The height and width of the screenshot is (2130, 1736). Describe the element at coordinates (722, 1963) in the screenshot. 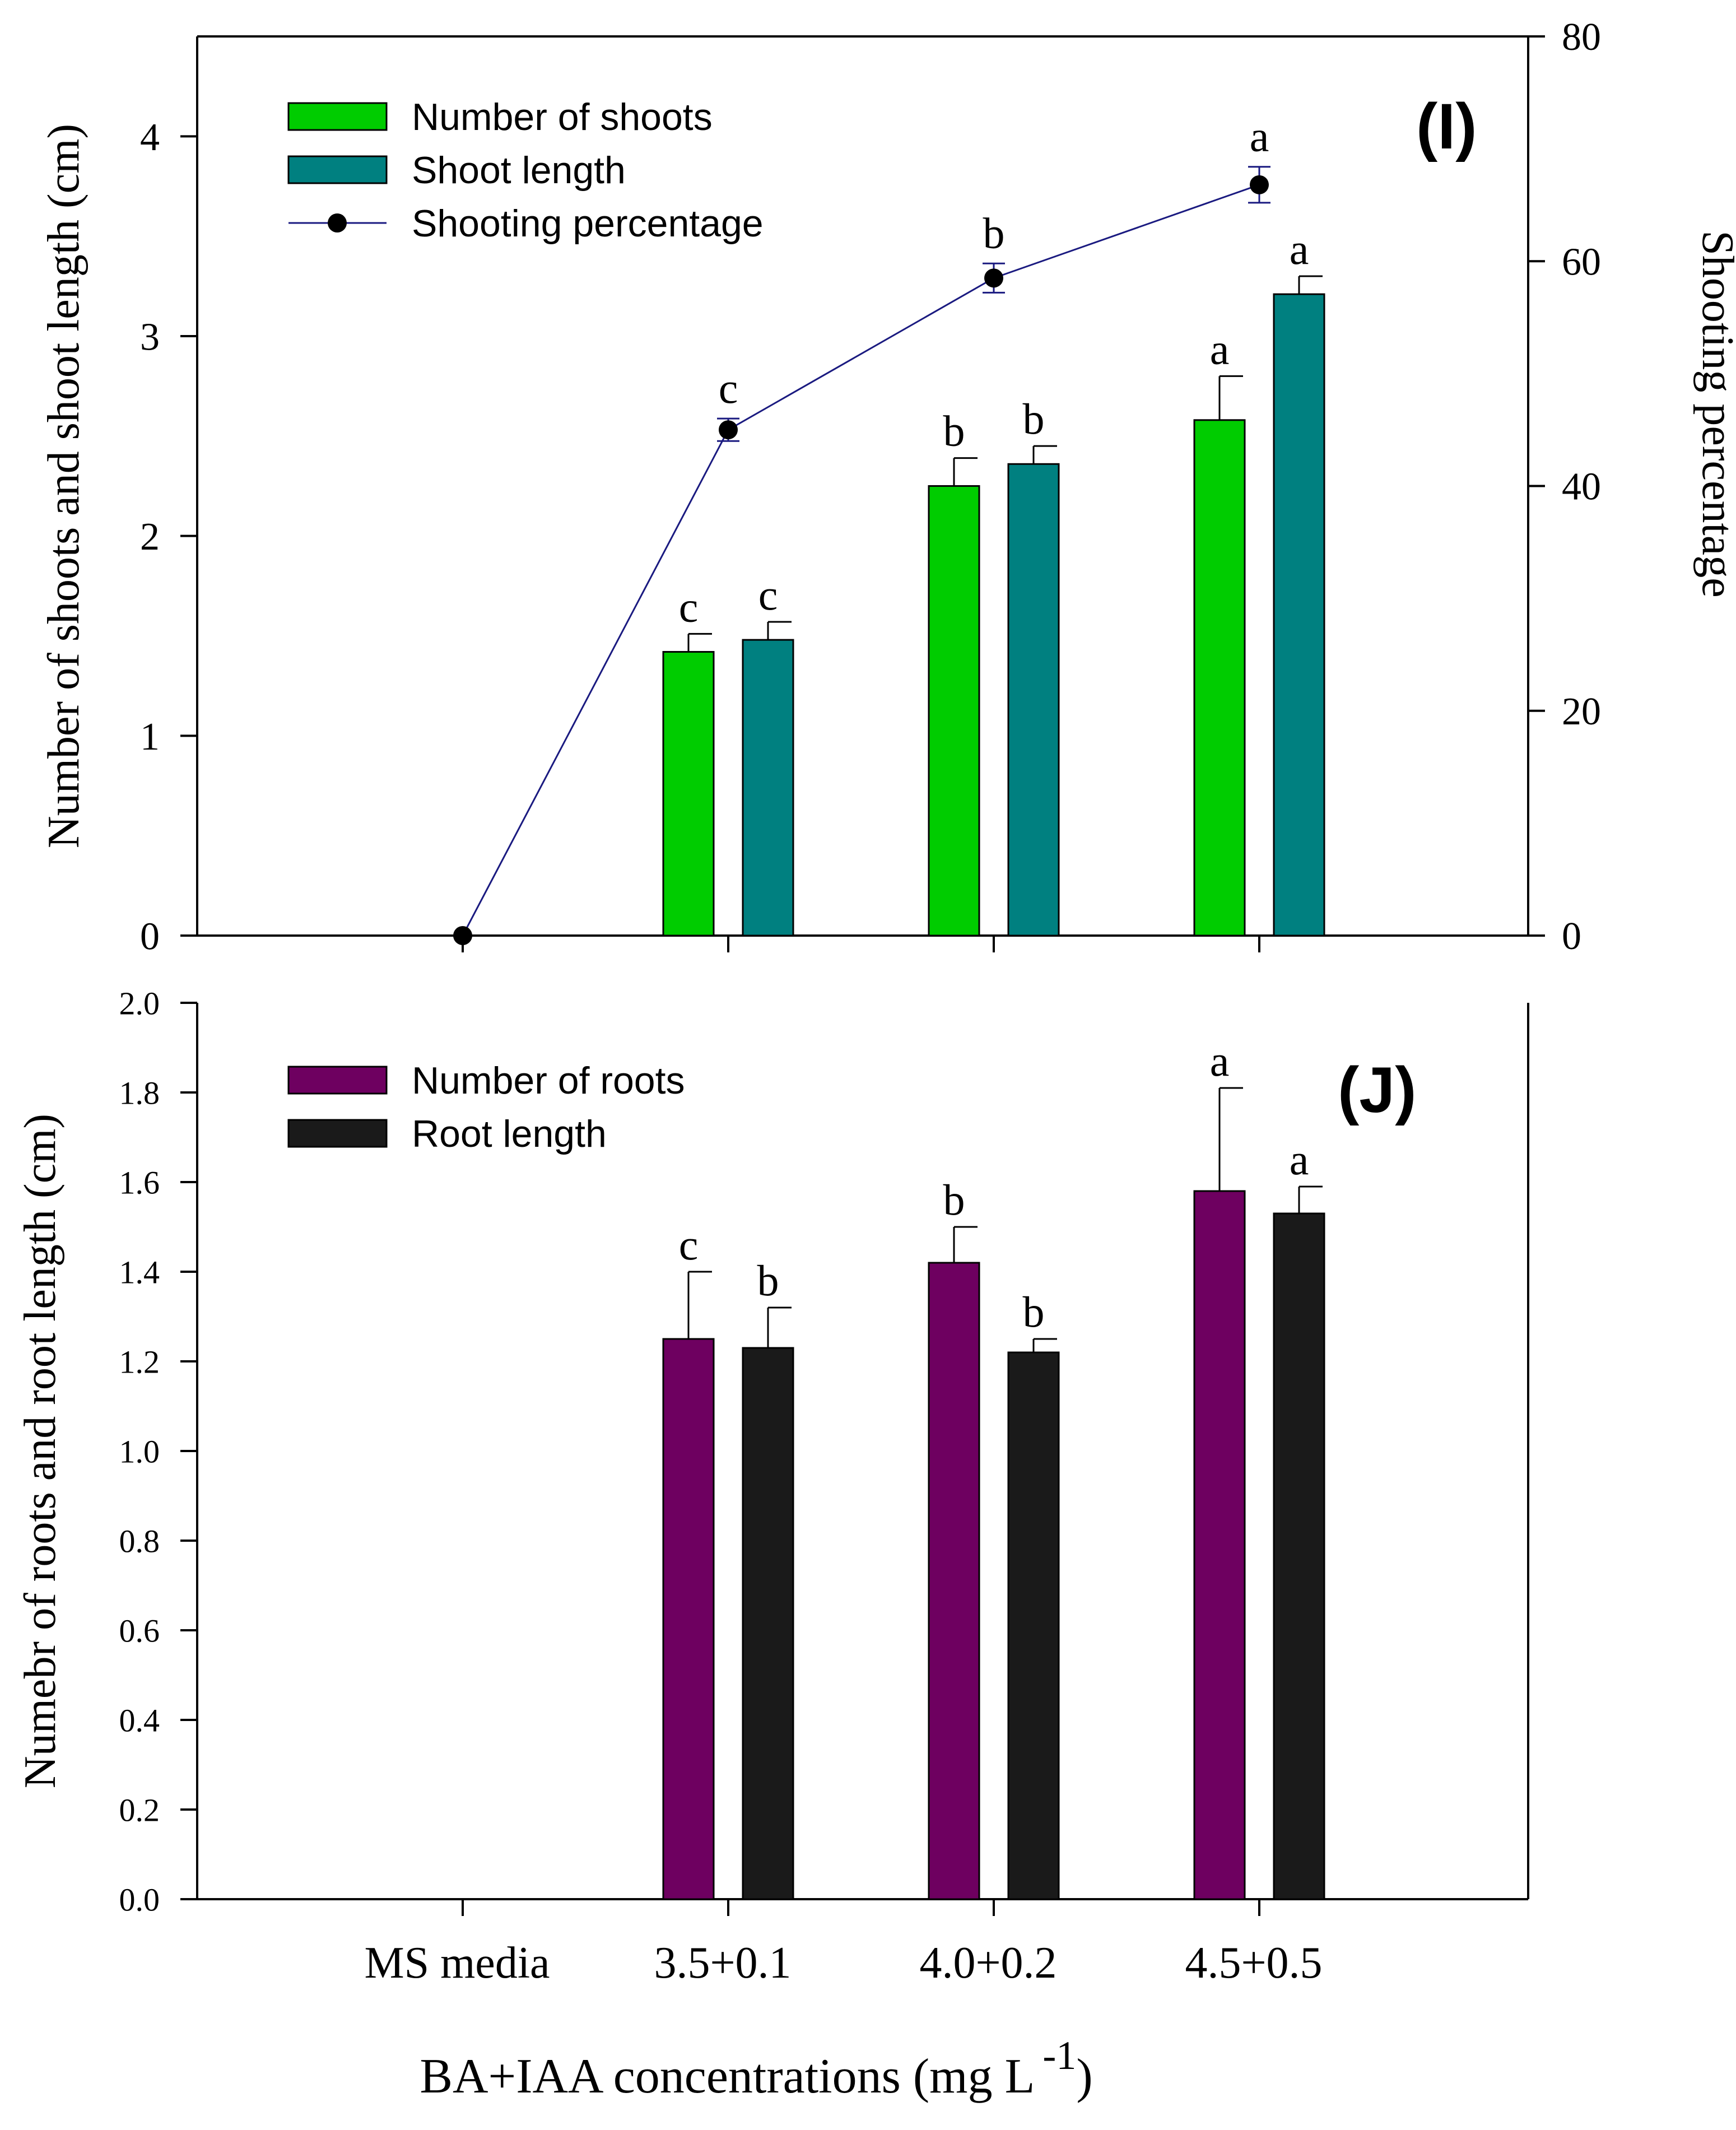

I see `x-tick-label: 3.5+0.1` at that location.